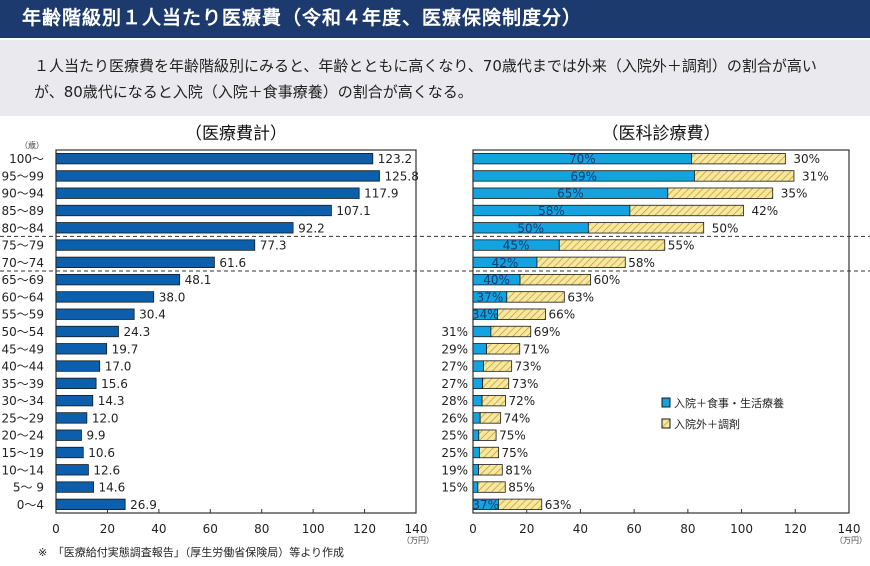  I want to click on total-cost-value-label: 15.6, so click(114, 384).